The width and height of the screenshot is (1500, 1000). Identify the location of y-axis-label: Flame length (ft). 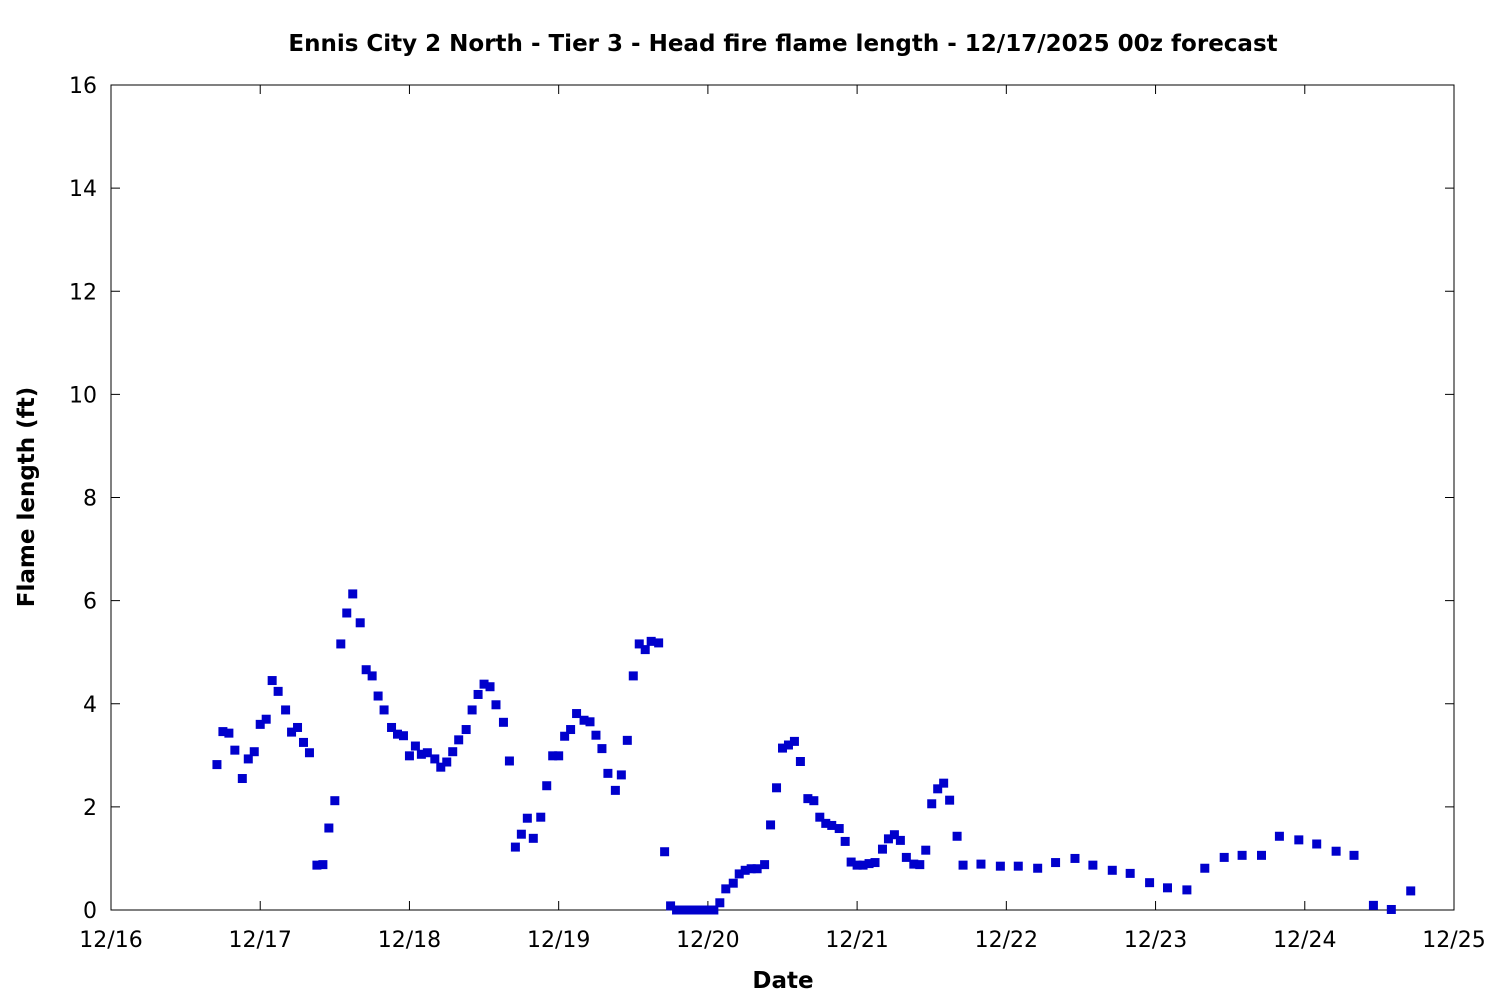
(27, 497).